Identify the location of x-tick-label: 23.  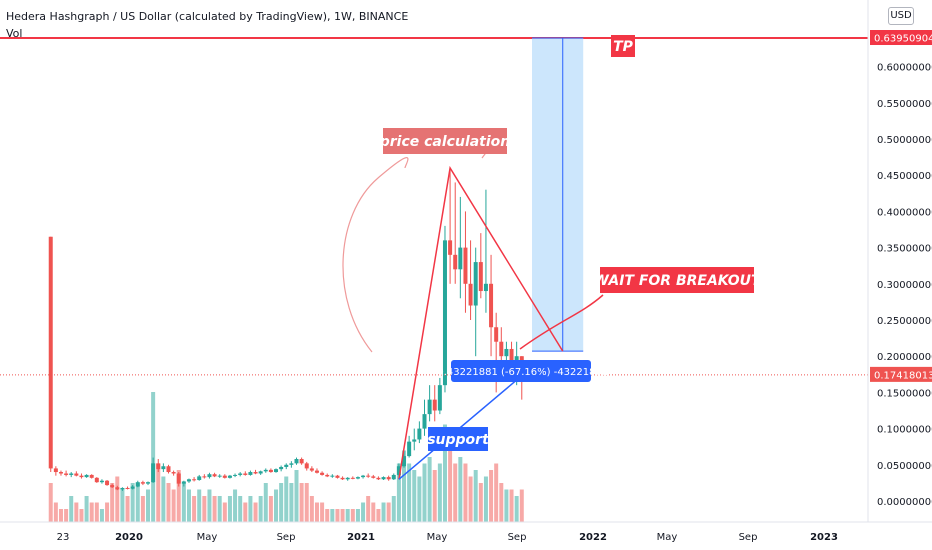
(63, 537).